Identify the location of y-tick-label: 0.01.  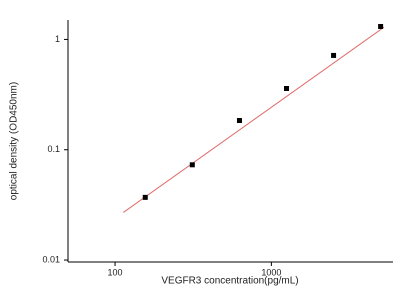
(51, 259).